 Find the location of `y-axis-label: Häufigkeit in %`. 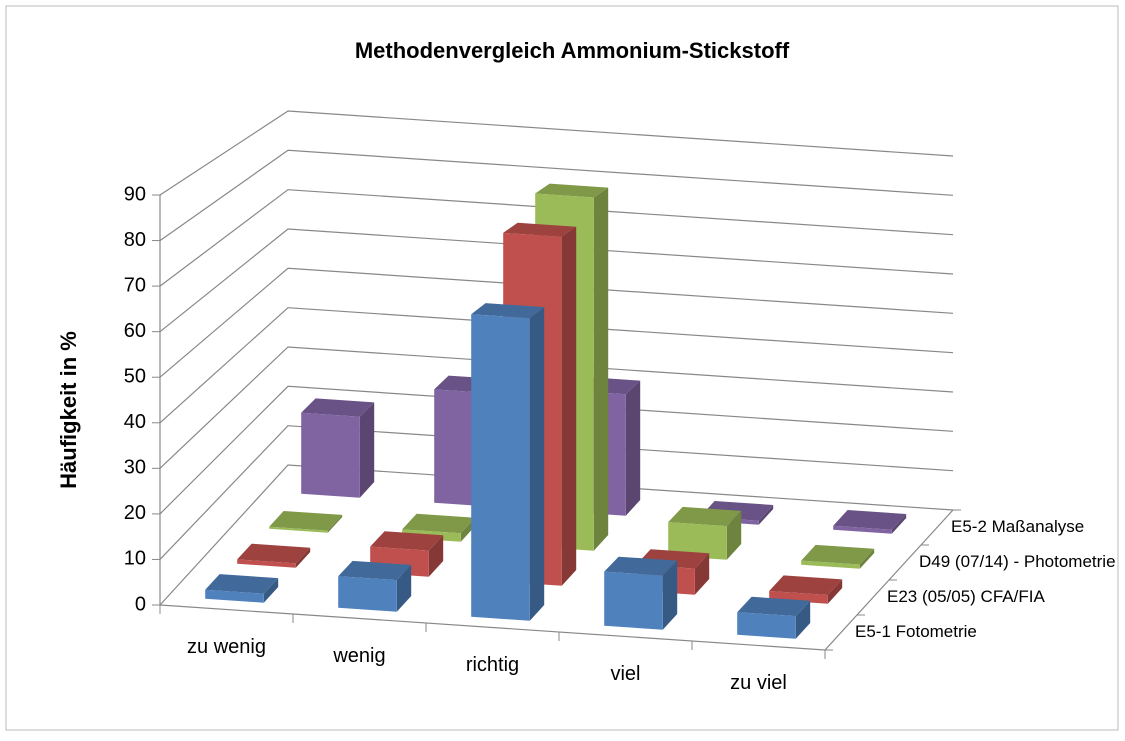

y-axis-label: Häufigkeit in % is located at coordinates (68, 410).